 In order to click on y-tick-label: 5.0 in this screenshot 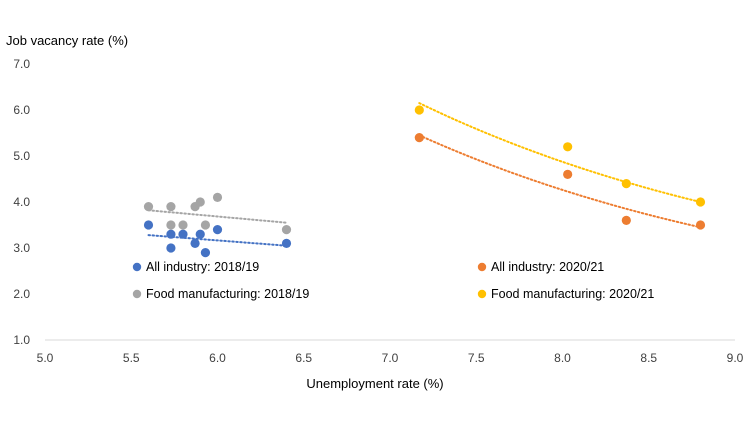, I will do `click(21, 156)`.